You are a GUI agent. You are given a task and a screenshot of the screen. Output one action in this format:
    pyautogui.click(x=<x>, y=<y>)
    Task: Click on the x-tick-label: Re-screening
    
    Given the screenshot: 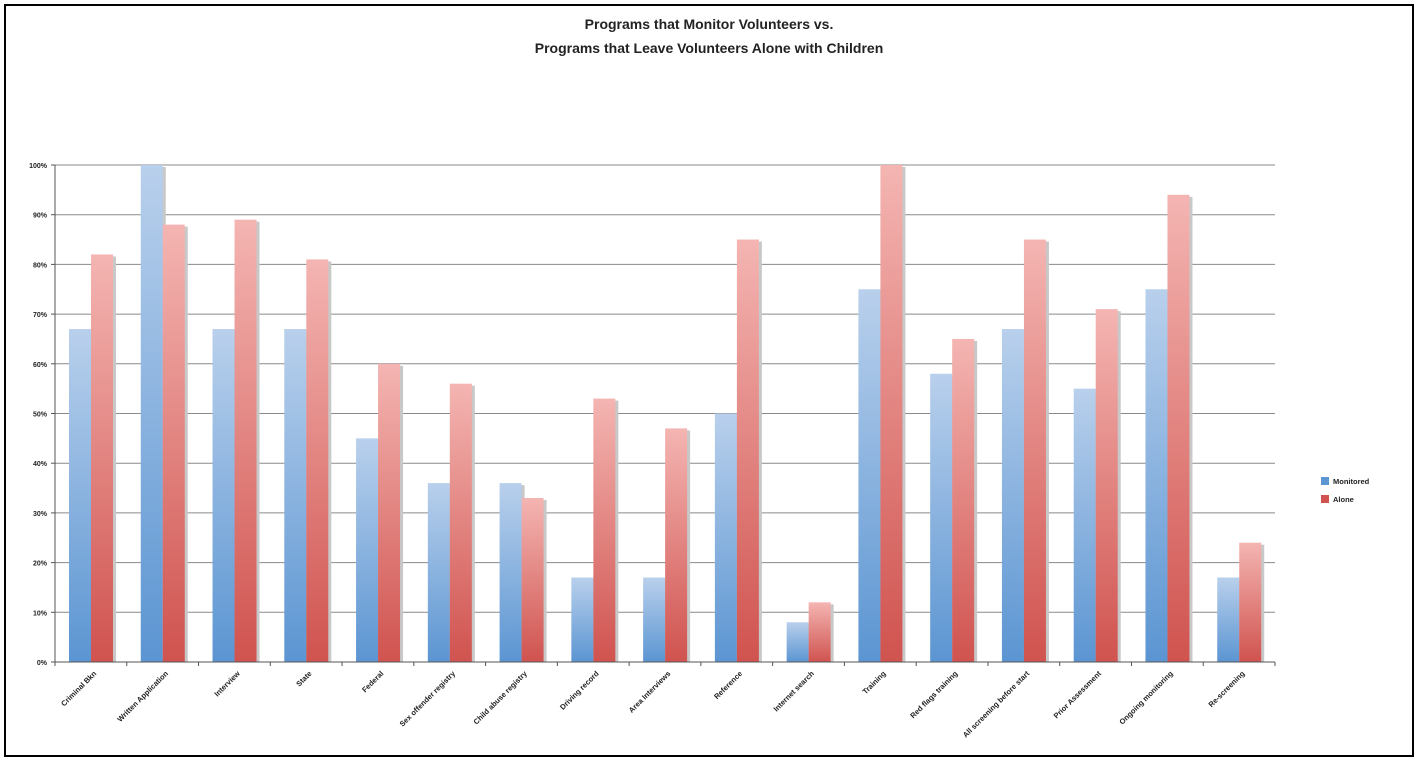 What is the action you would take?
    pyautogui.click(x=1227, y=689)
    